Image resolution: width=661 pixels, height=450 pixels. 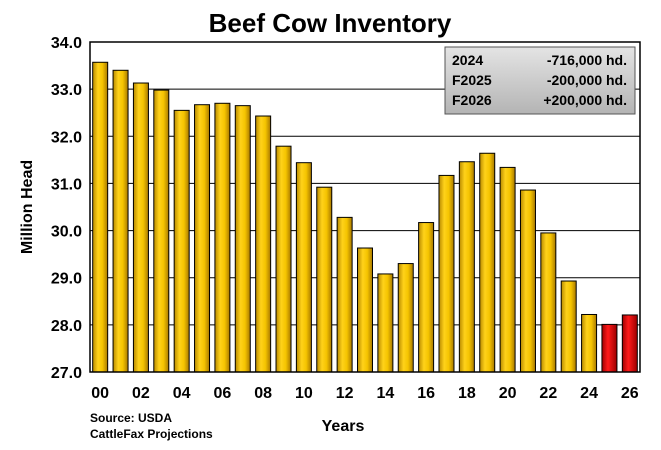 What do you see at coordinates (151, 434) in the screenshot?
I see `projection-line: CattleFax Projections` at bounding box center [151, 434].